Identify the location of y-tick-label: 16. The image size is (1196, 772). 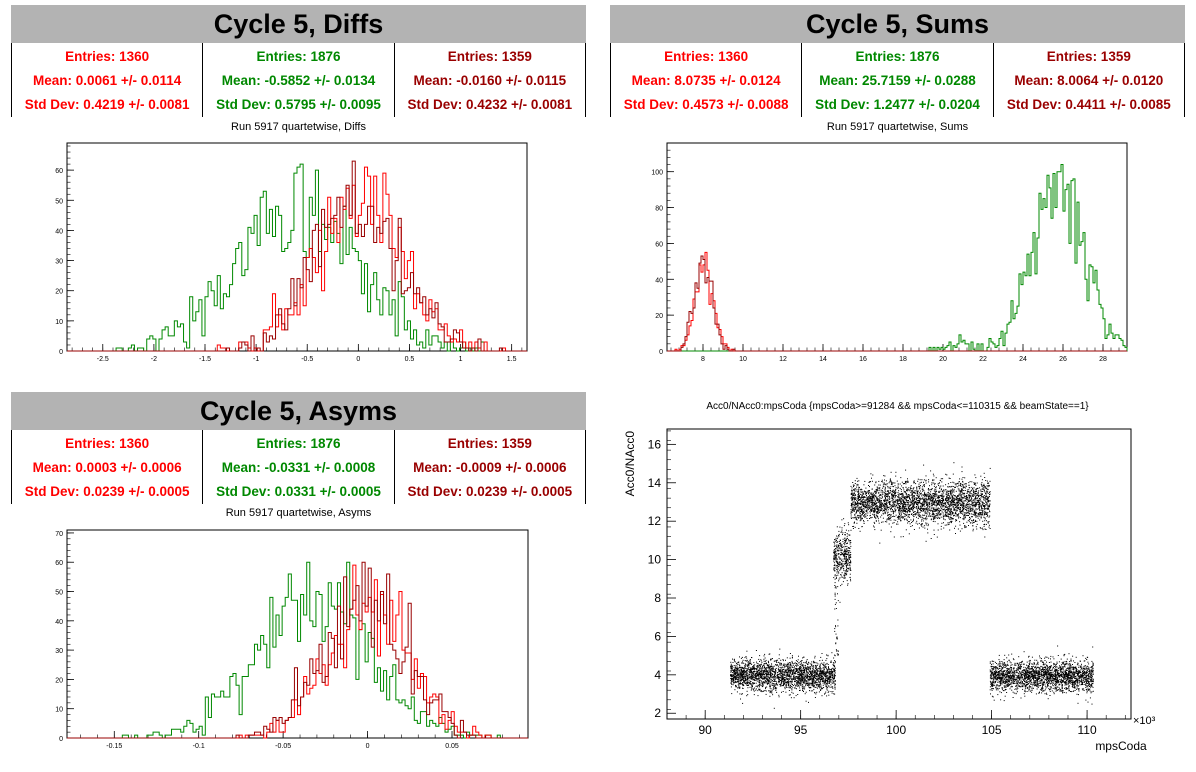
(655, 444).